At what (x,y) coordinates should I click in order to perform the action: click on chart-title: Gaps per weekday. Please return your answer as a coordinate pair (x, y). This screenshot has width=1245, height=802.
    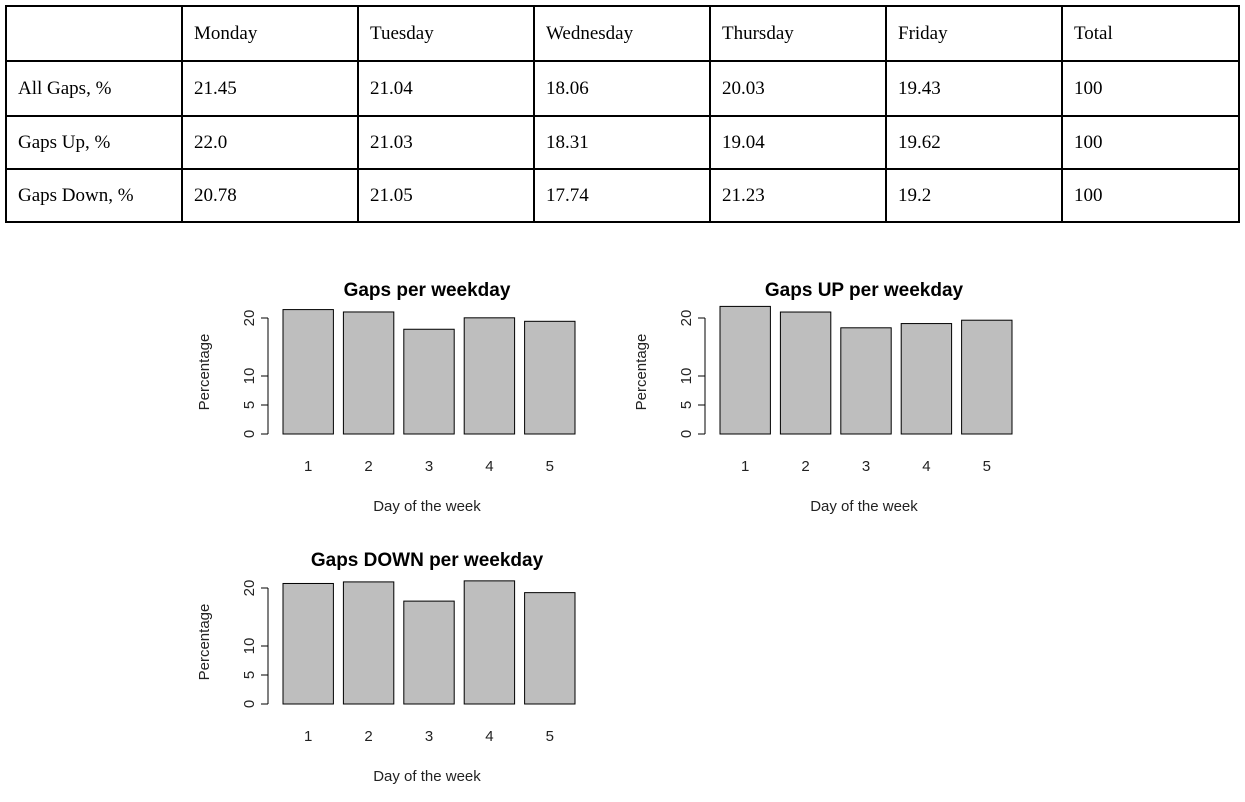
    Looking at the image, I should click on (427, 290).